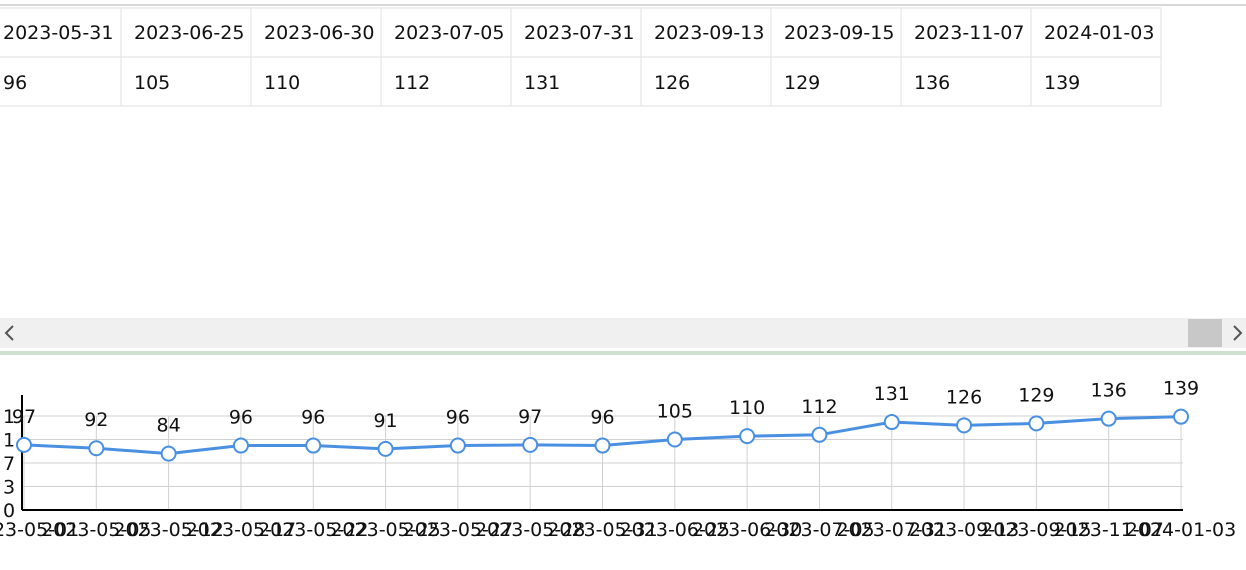 The image size is (1246, 570). What do you see at coordinates (385, 421) in the screenshot?
I see `data-label: 91` at bounding box center [385, 421].